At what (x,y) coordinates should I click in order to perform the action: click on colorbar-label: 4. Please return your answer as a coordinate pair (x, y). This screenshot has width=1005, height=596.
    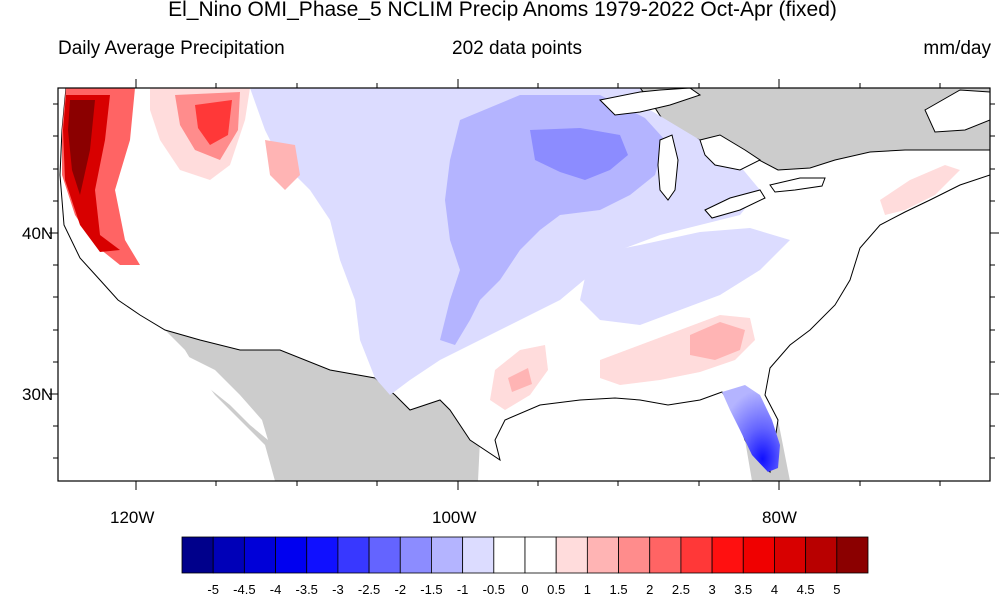
    Looking at the image, I should click on (774, 589).